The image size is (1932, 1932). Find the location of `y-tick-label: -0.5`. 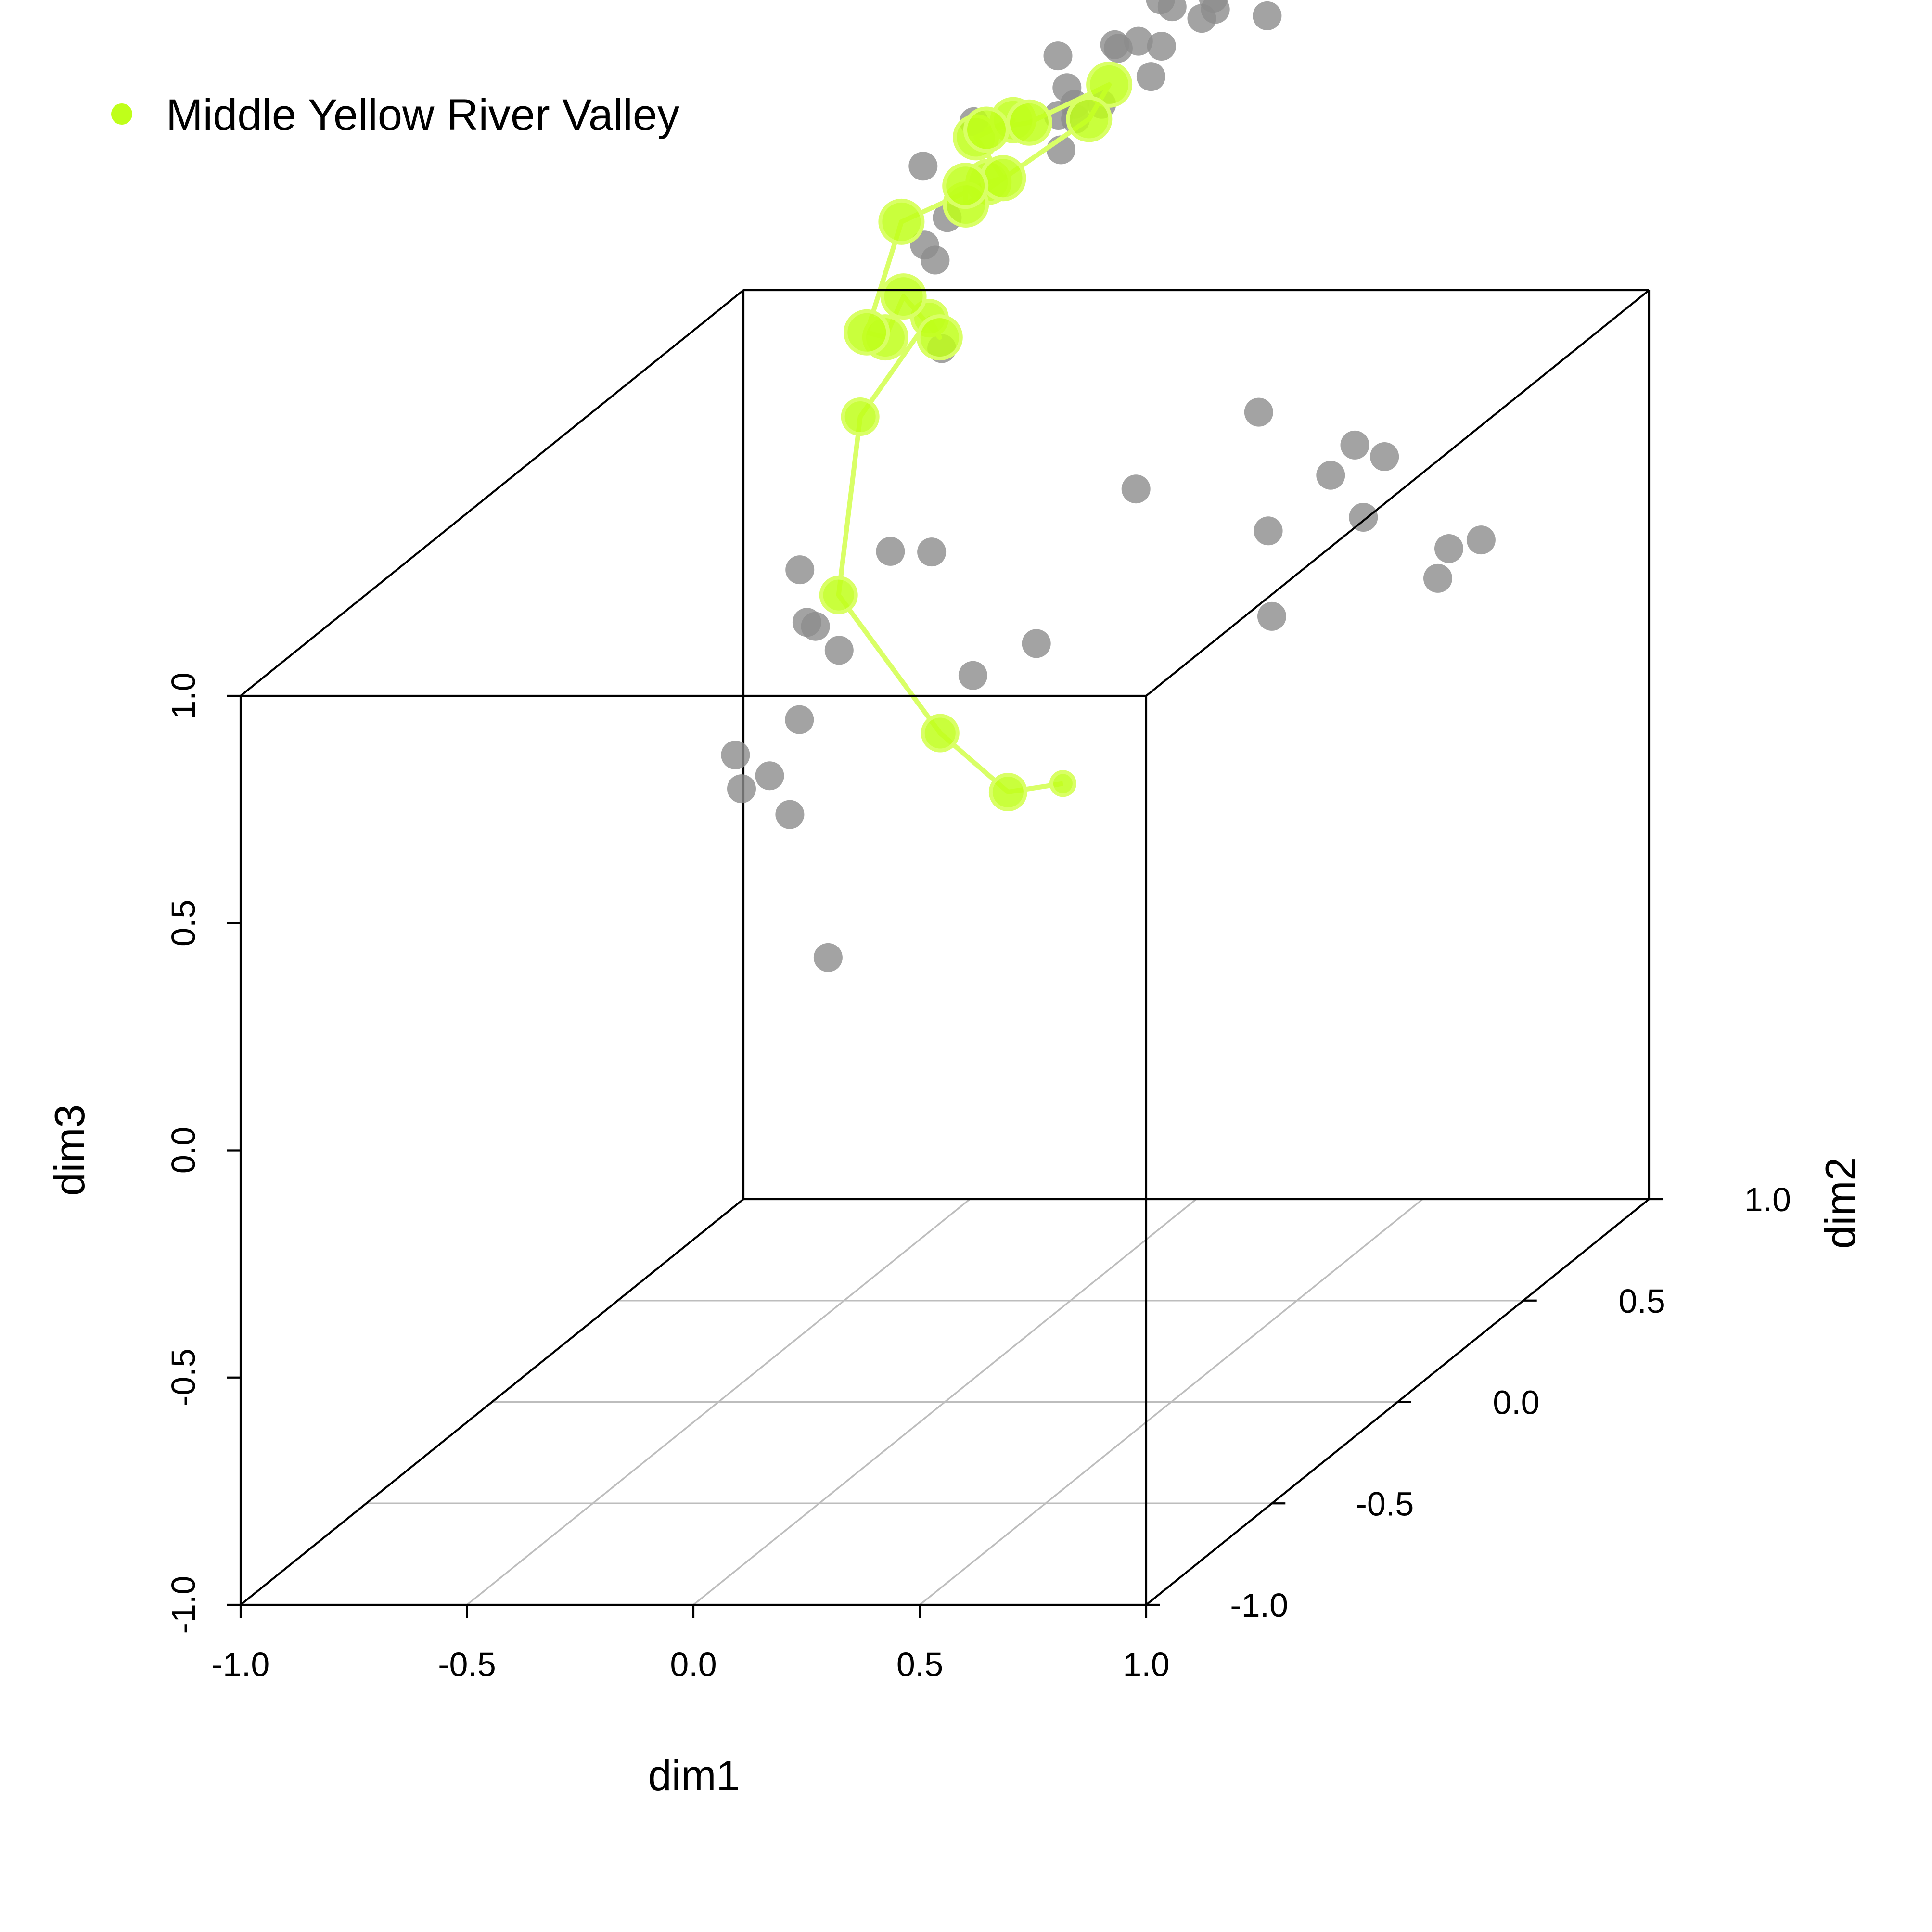

y-tick-label: -0.5 is located at coordinates (1385, 1504).